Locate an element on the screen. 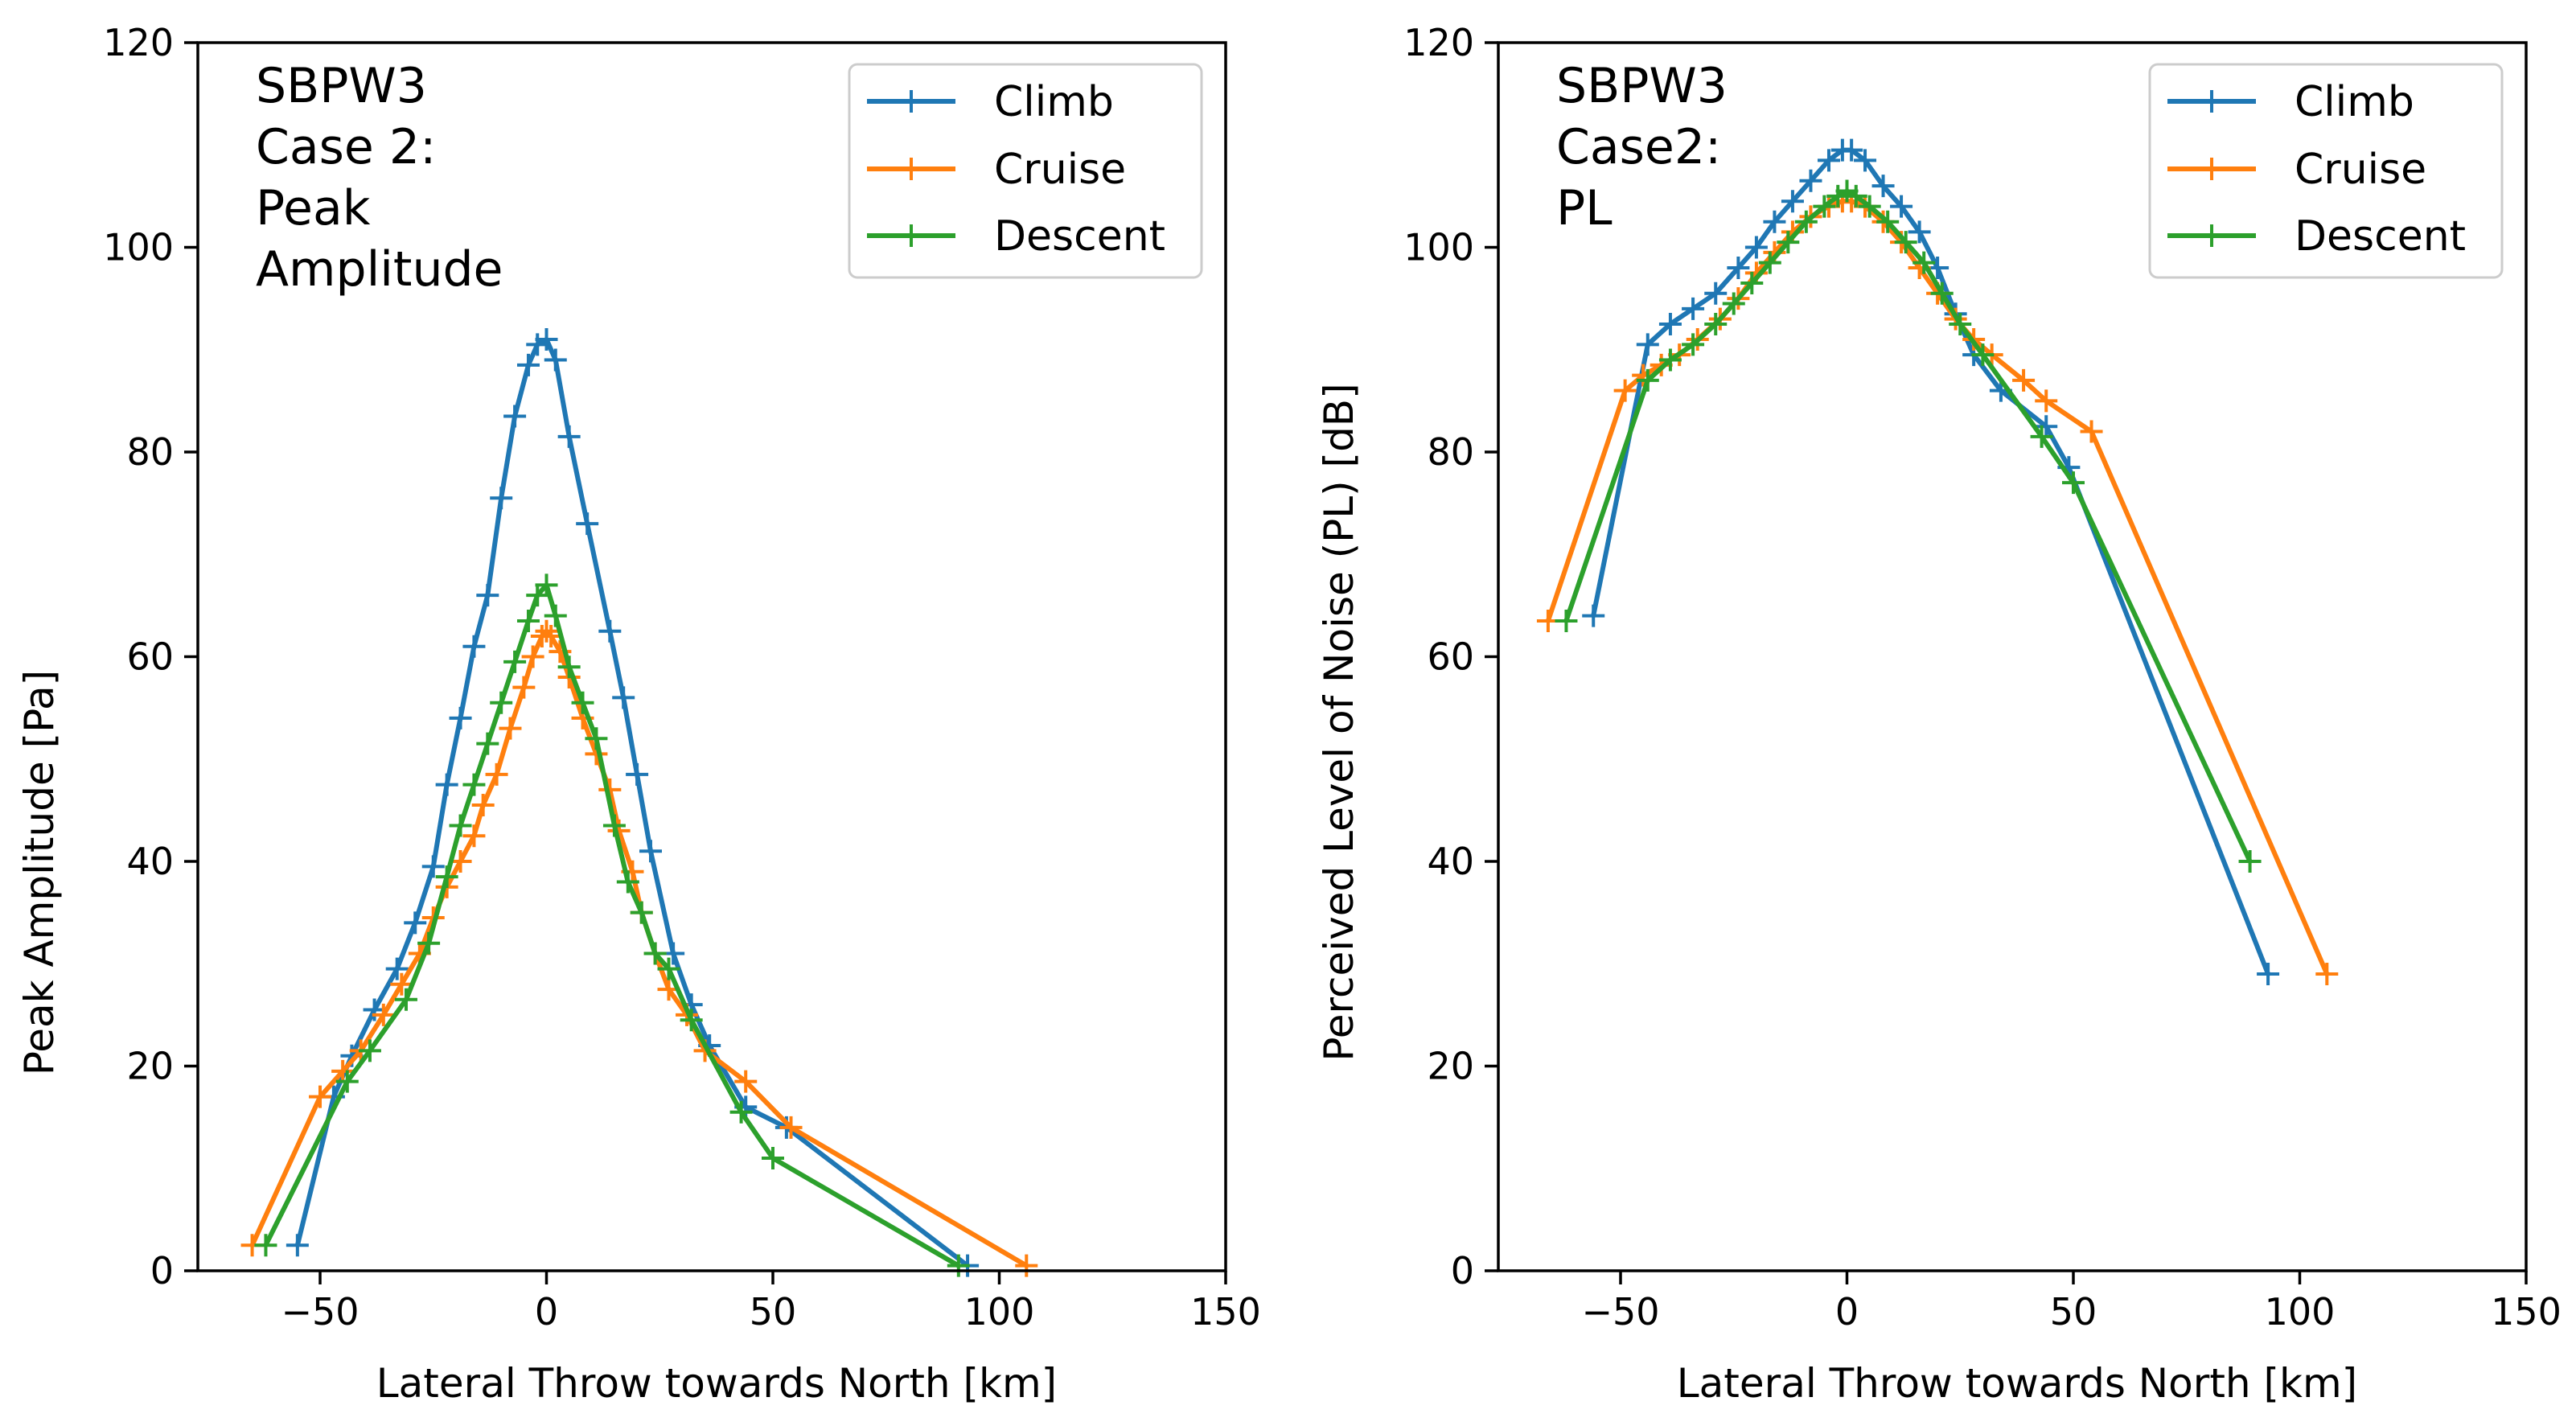 This screenshot has height=1426, width=2576. right-legend-label-descent: Descent is located at coordinates (2380, 237).